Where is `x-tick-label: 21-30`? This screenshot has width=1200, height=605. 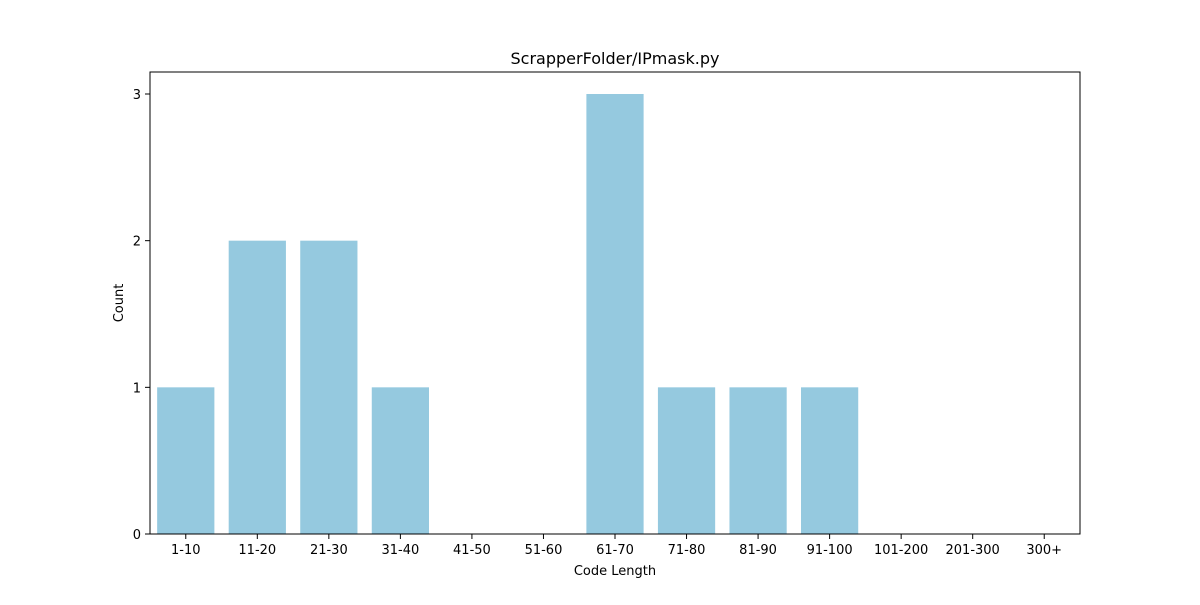
x-tick-label: 21-30 is located at coordinates (329, 550).